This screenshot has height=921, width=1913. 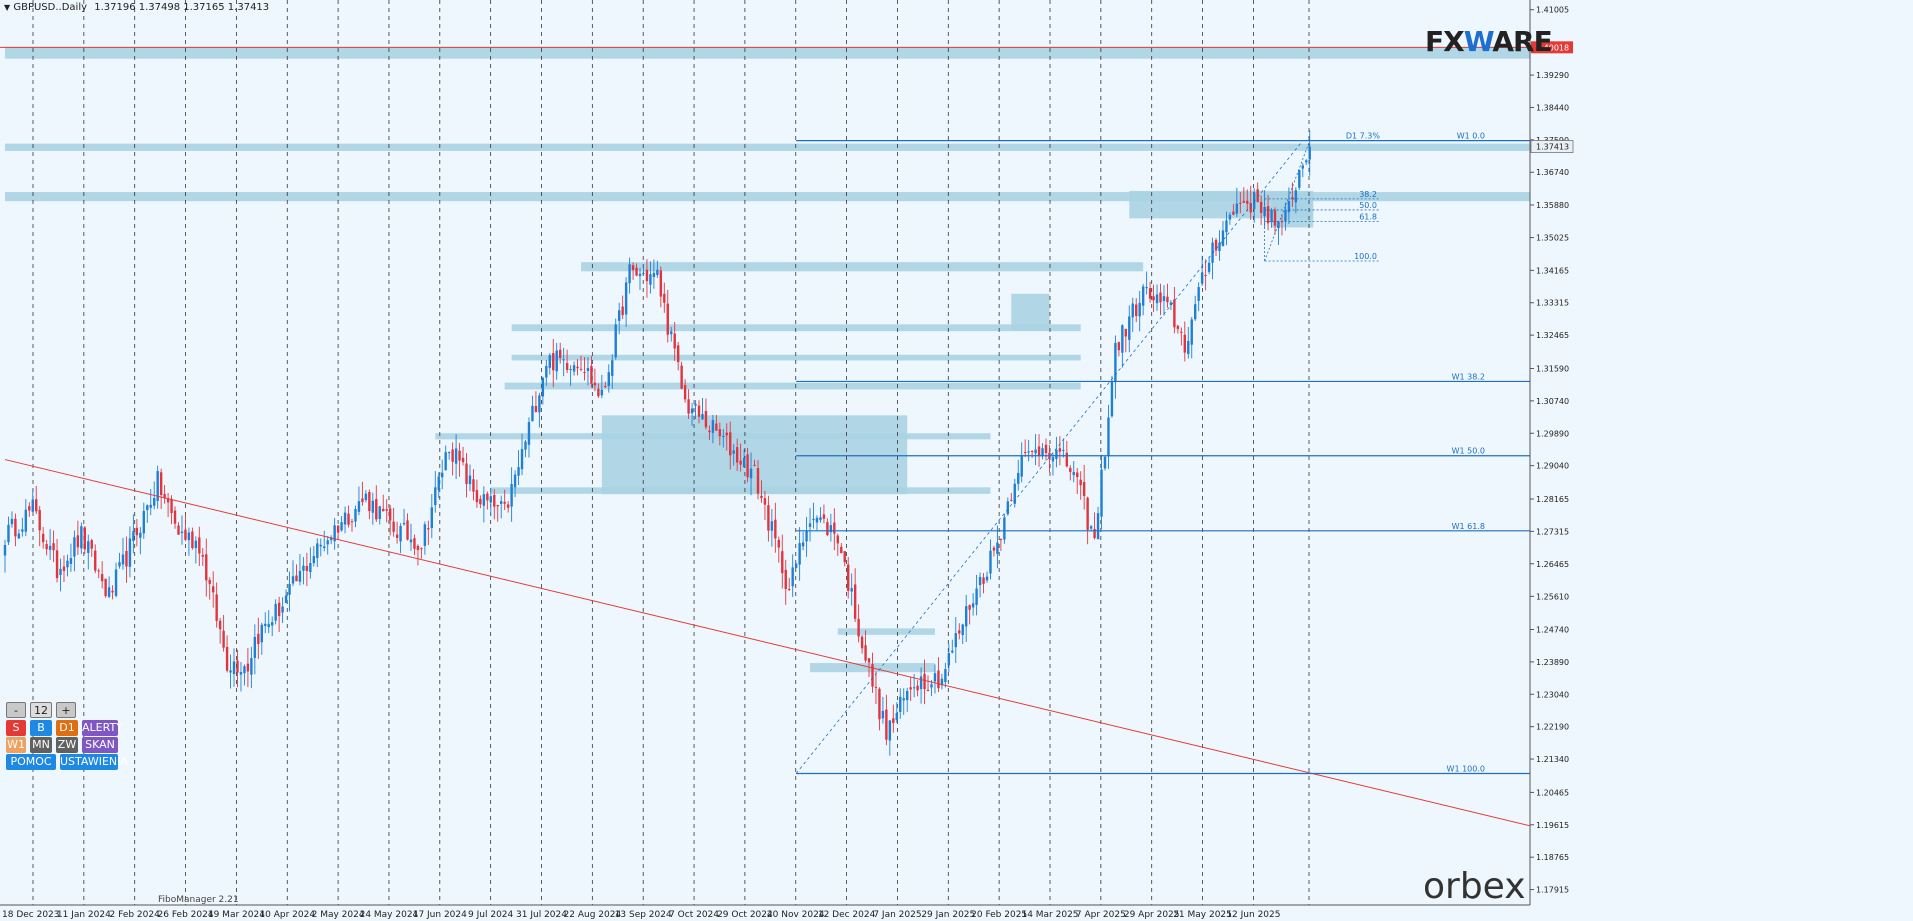 What do you see at coordinates (41, 710) in the screenshot?
I see `value-field: 12` at bounding box center [41, 710].